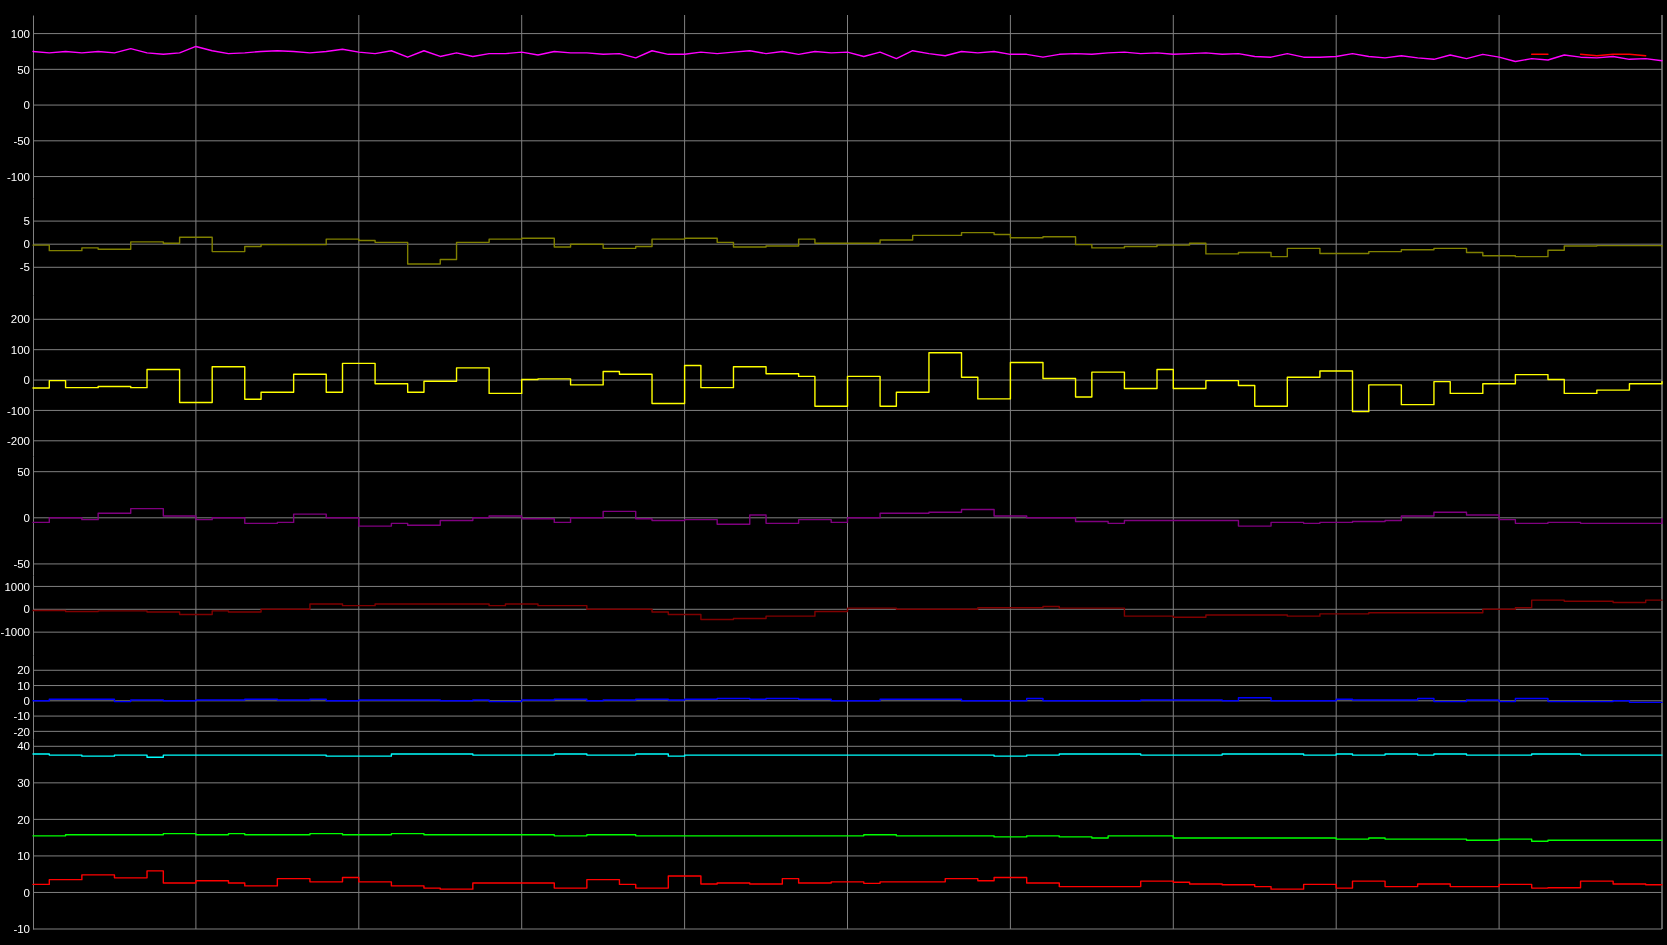  I want to click on line-series, so click(847, 54).